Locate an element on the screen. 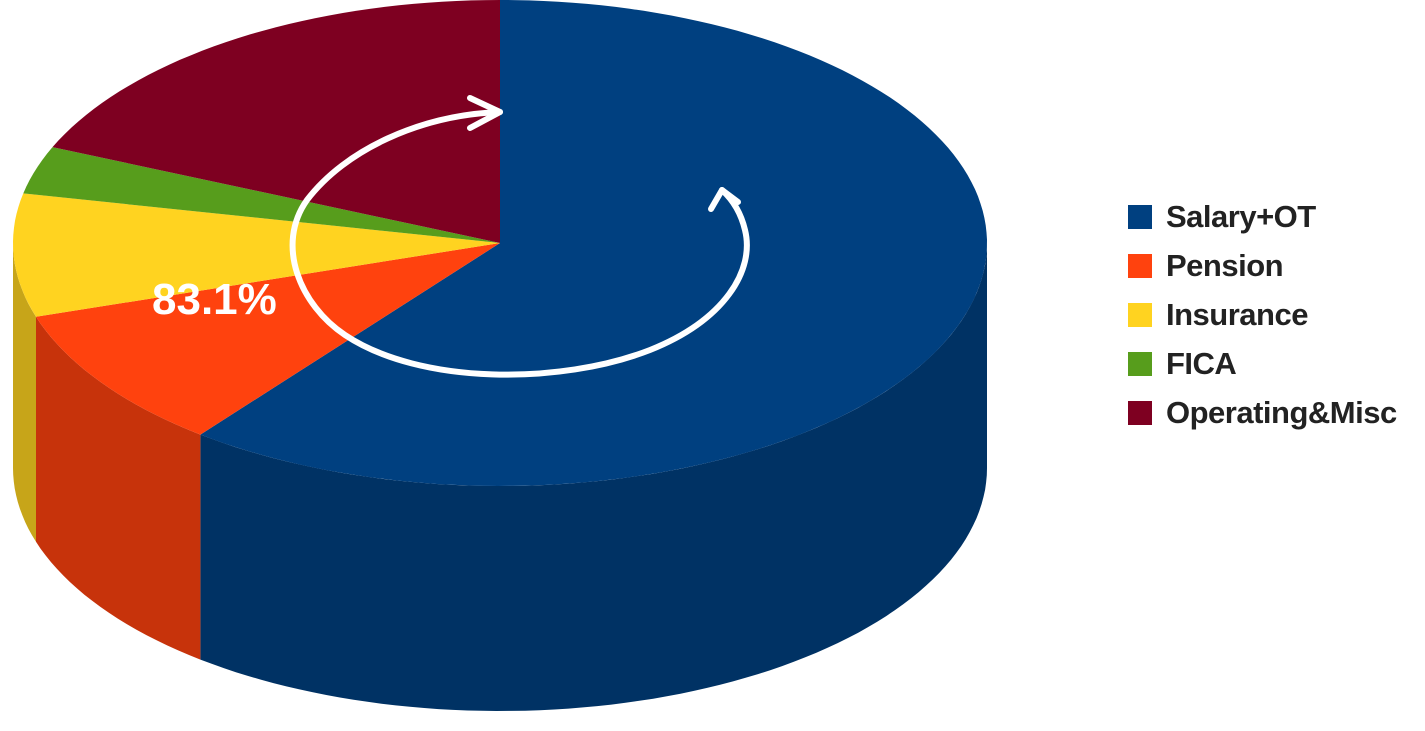  pie-slice-fica is located at coordinates (262, 195).